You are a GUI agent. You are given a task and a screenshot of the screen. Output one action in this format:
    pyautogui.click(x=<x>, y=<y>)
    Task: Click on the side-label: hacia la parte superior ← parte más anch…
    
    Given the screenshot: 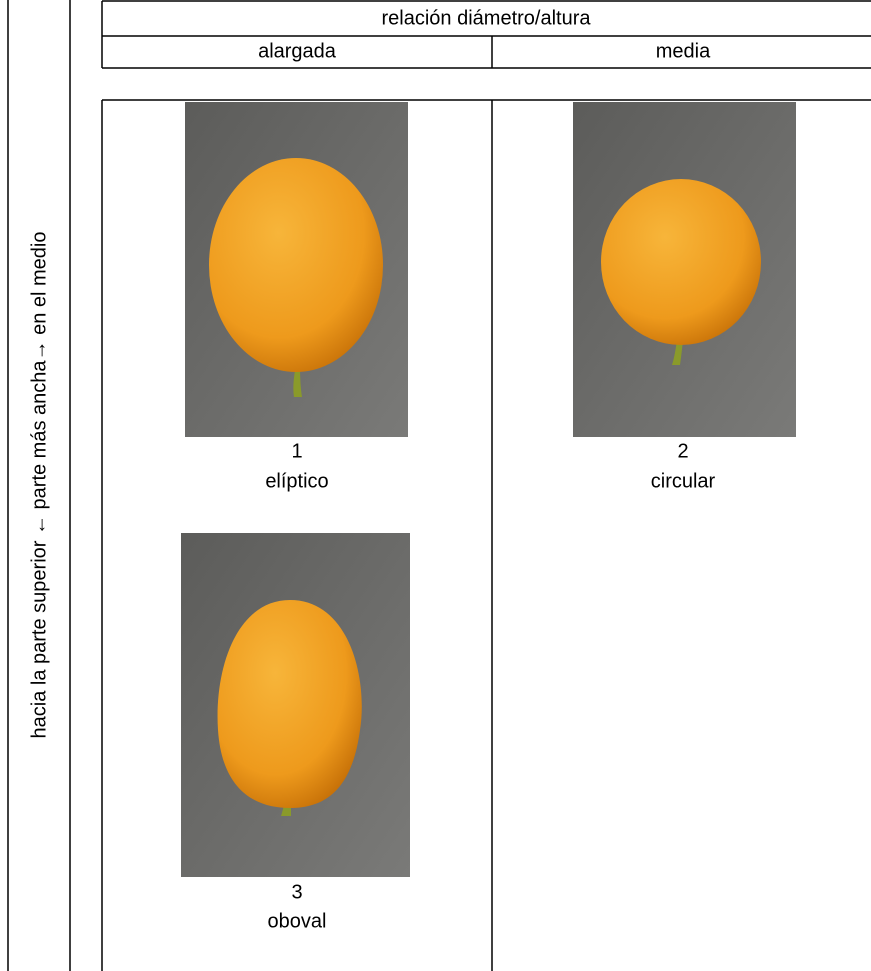 What is the action you would take?
    pyautogui.click(x=39, y=485)
    